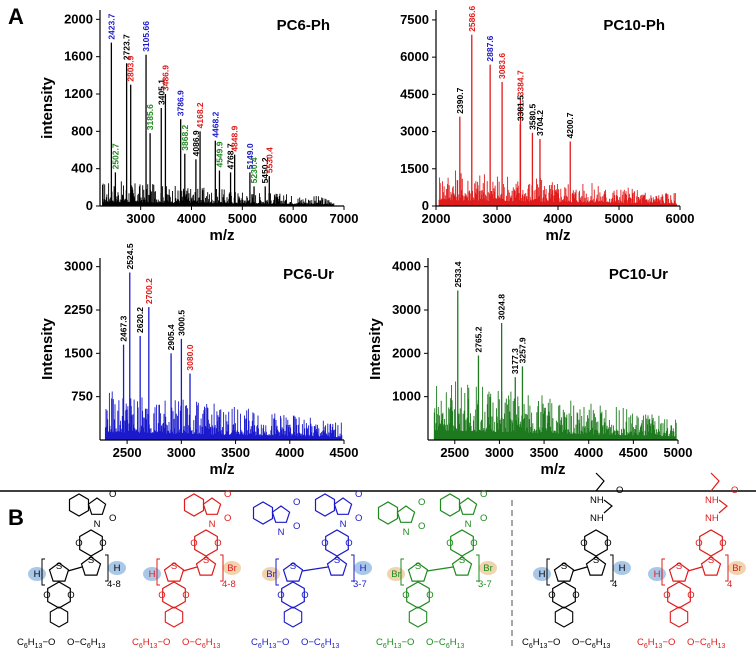 The image size is (756, 657). What do you see at coordinates (436, 218) in the screenshot?
I see `x-tick-label: 2000` at bounding box center [436, 218].